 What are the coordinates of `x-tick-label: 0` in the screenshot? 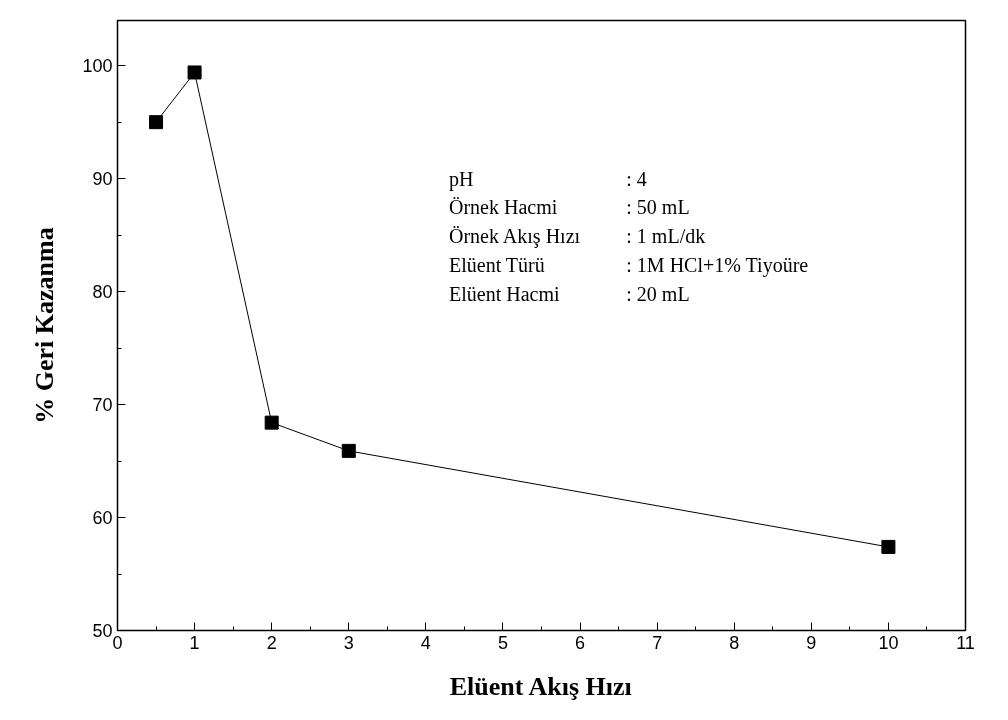 It's located at (117, 642).